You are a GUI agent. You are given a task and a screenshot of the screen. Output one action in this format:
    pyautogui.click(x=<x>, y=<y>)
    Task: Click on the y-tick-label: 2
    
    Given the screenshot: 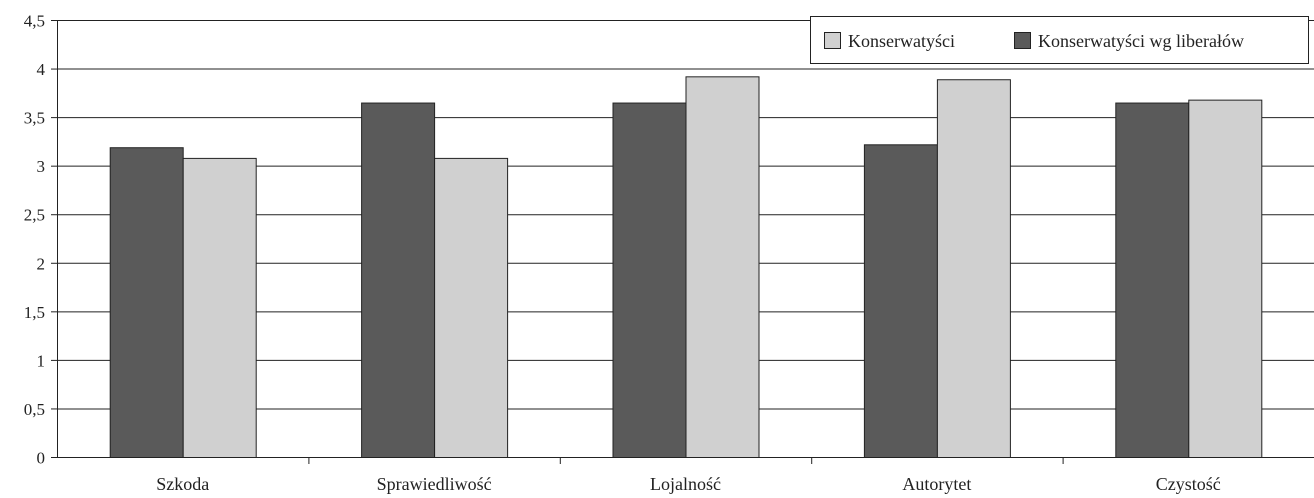 What is the action you would take?
    pyautogui.click(x=41, y=263)
    